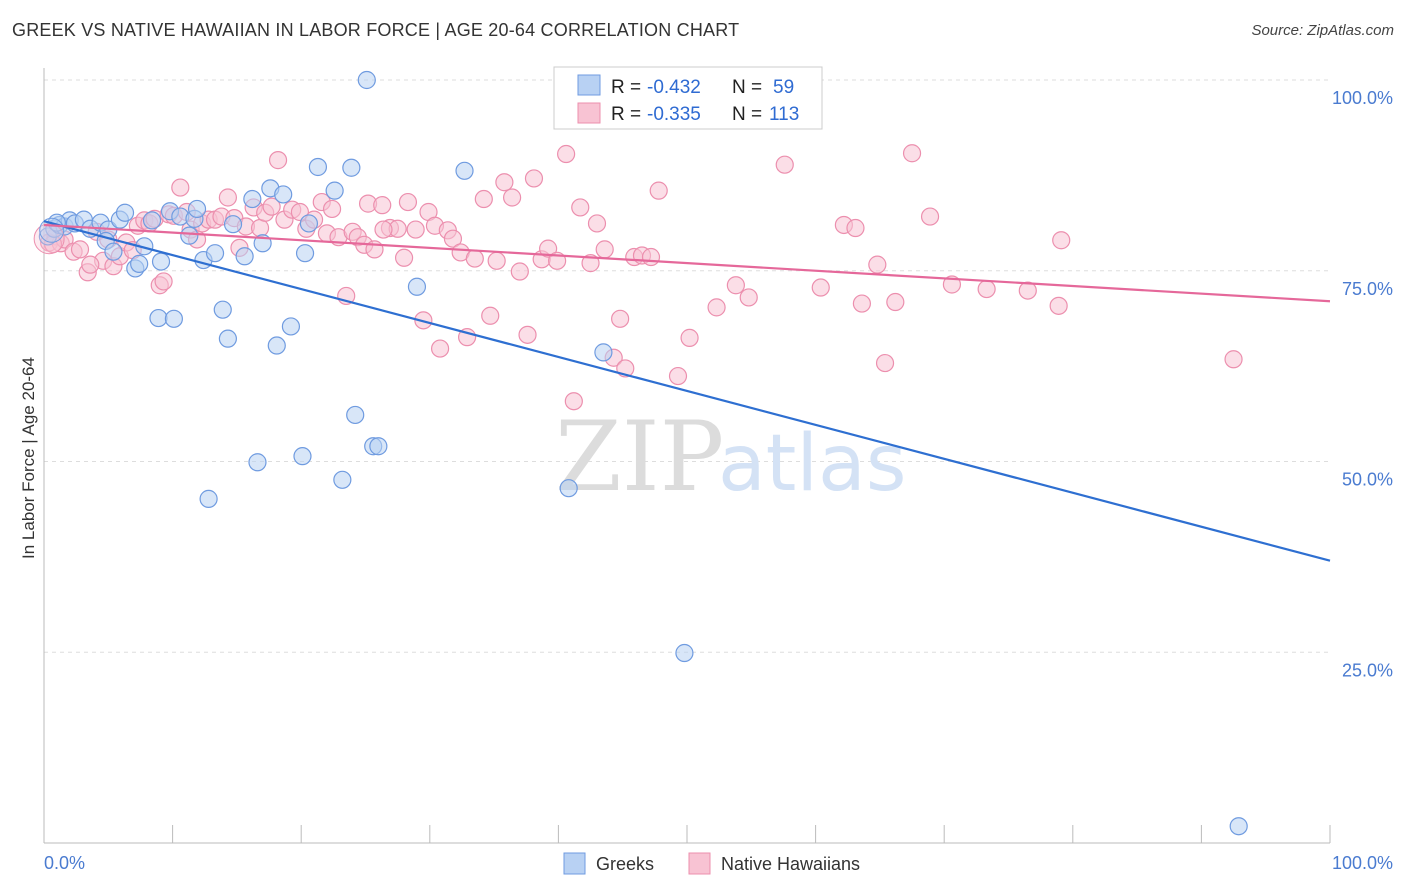 Image resolution: width=1406 pixels, height=892 pixels. What do you see at coordinates (674, 87) in the screenshot?
I see `legend-r-value-greeks: -0.432` at bounding box center [674, 87].